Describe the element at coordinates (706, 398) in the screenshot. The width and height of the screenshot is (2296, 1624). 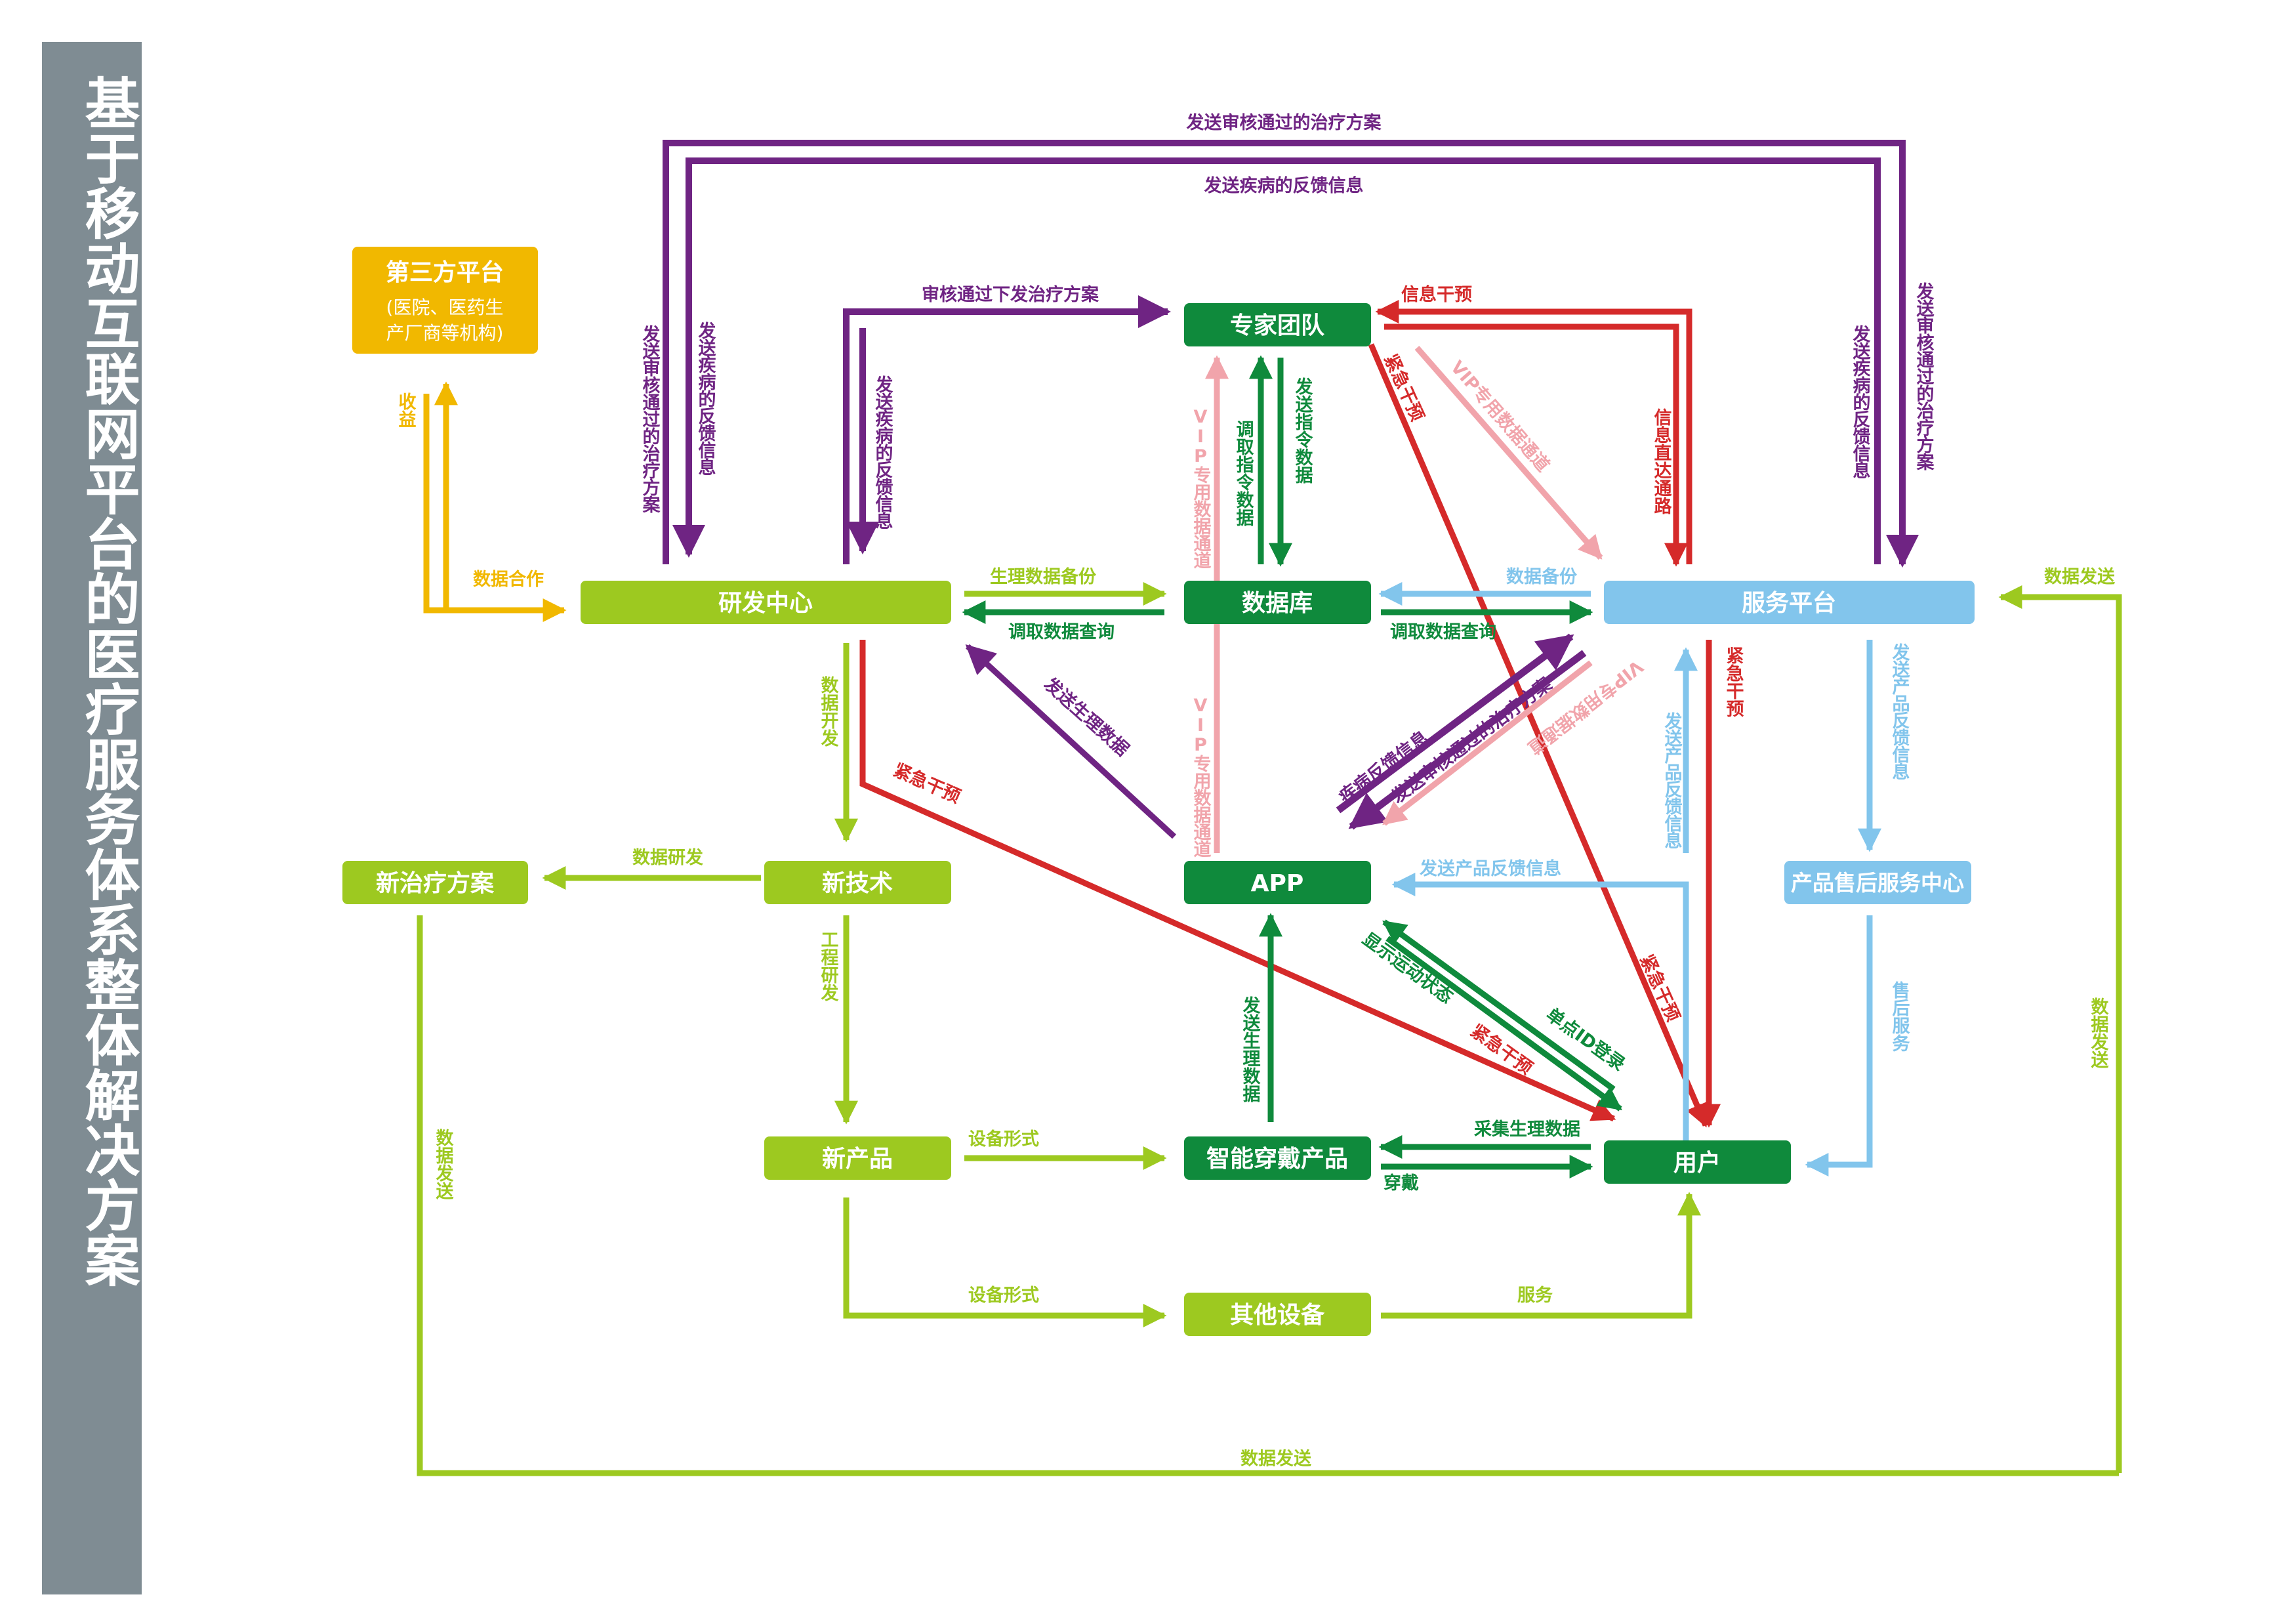
I see `label-left-inner-v: 发送疾病的反馈信息` at that location.